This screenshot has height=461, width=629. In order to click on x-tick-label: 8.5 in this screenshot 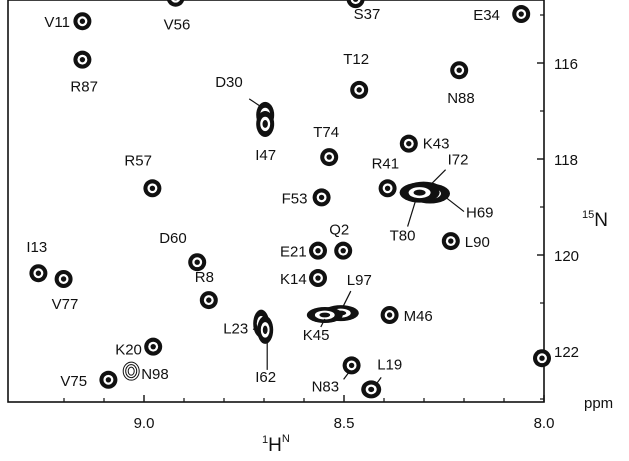, I will do `click(344, 423)`.